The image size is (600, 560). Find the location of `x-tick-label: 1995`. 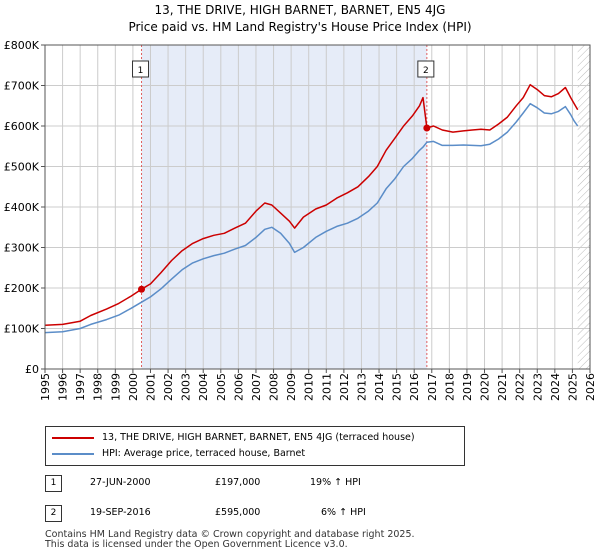

x-tick-label: 1995 is located at coordinates (45, 387).